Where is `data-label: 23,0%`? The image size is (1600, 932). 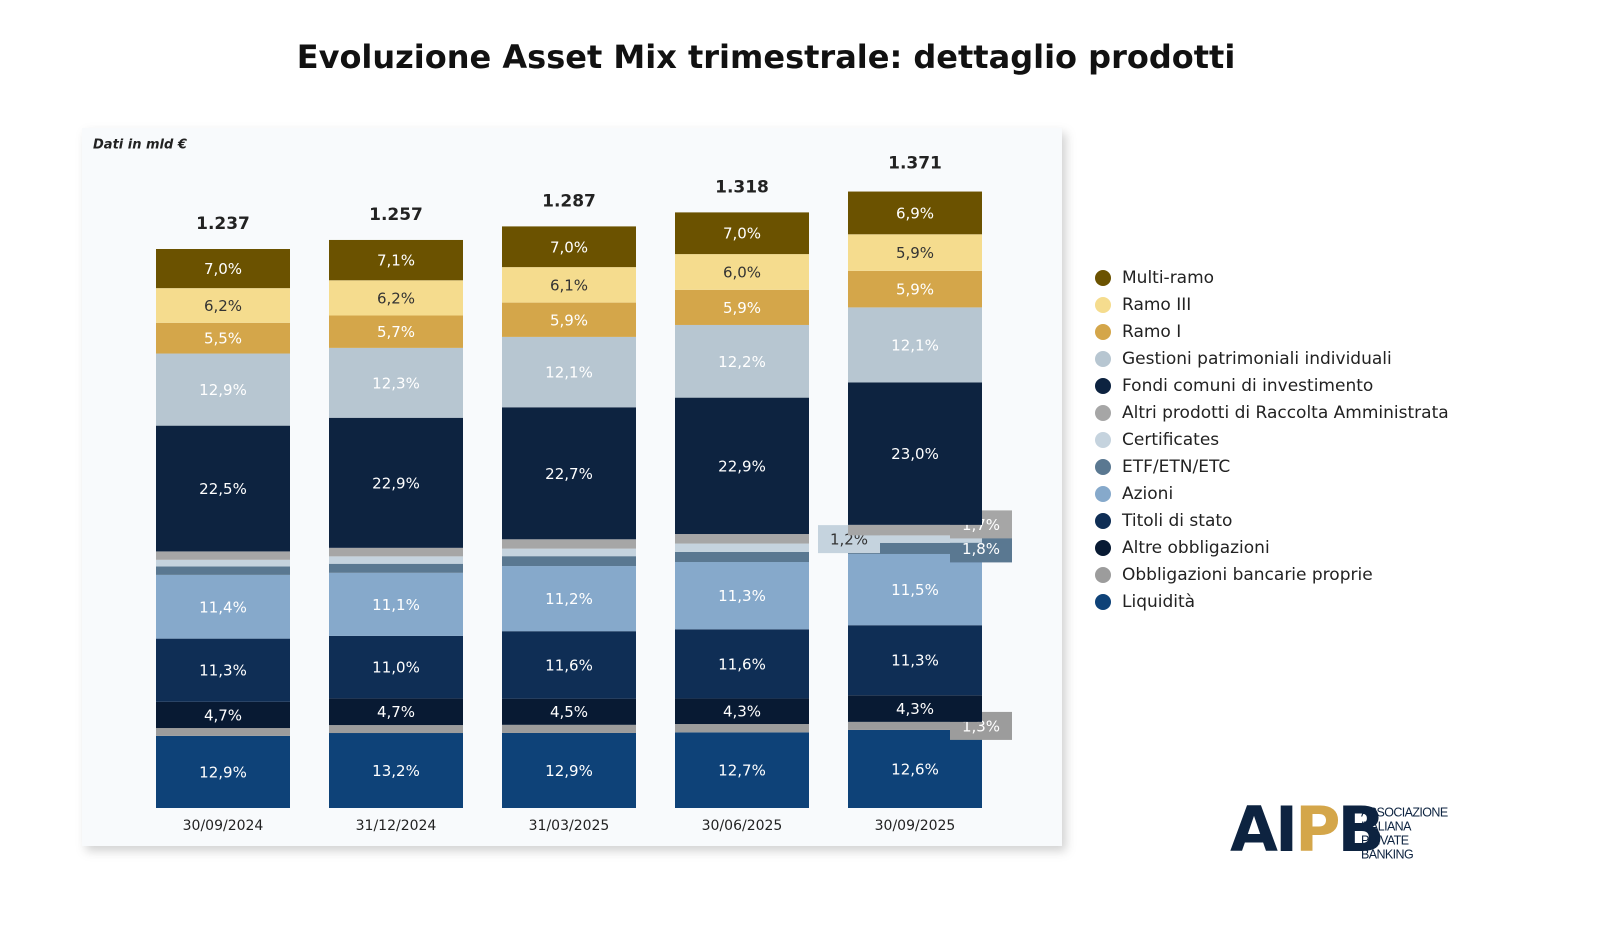
data-label: 23,0% is located at coordinates (915, 454).